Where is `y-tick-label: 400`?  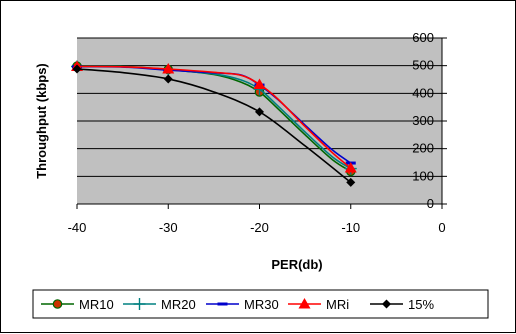 y-tick-label: 400 is located at coordinates (423, 92).